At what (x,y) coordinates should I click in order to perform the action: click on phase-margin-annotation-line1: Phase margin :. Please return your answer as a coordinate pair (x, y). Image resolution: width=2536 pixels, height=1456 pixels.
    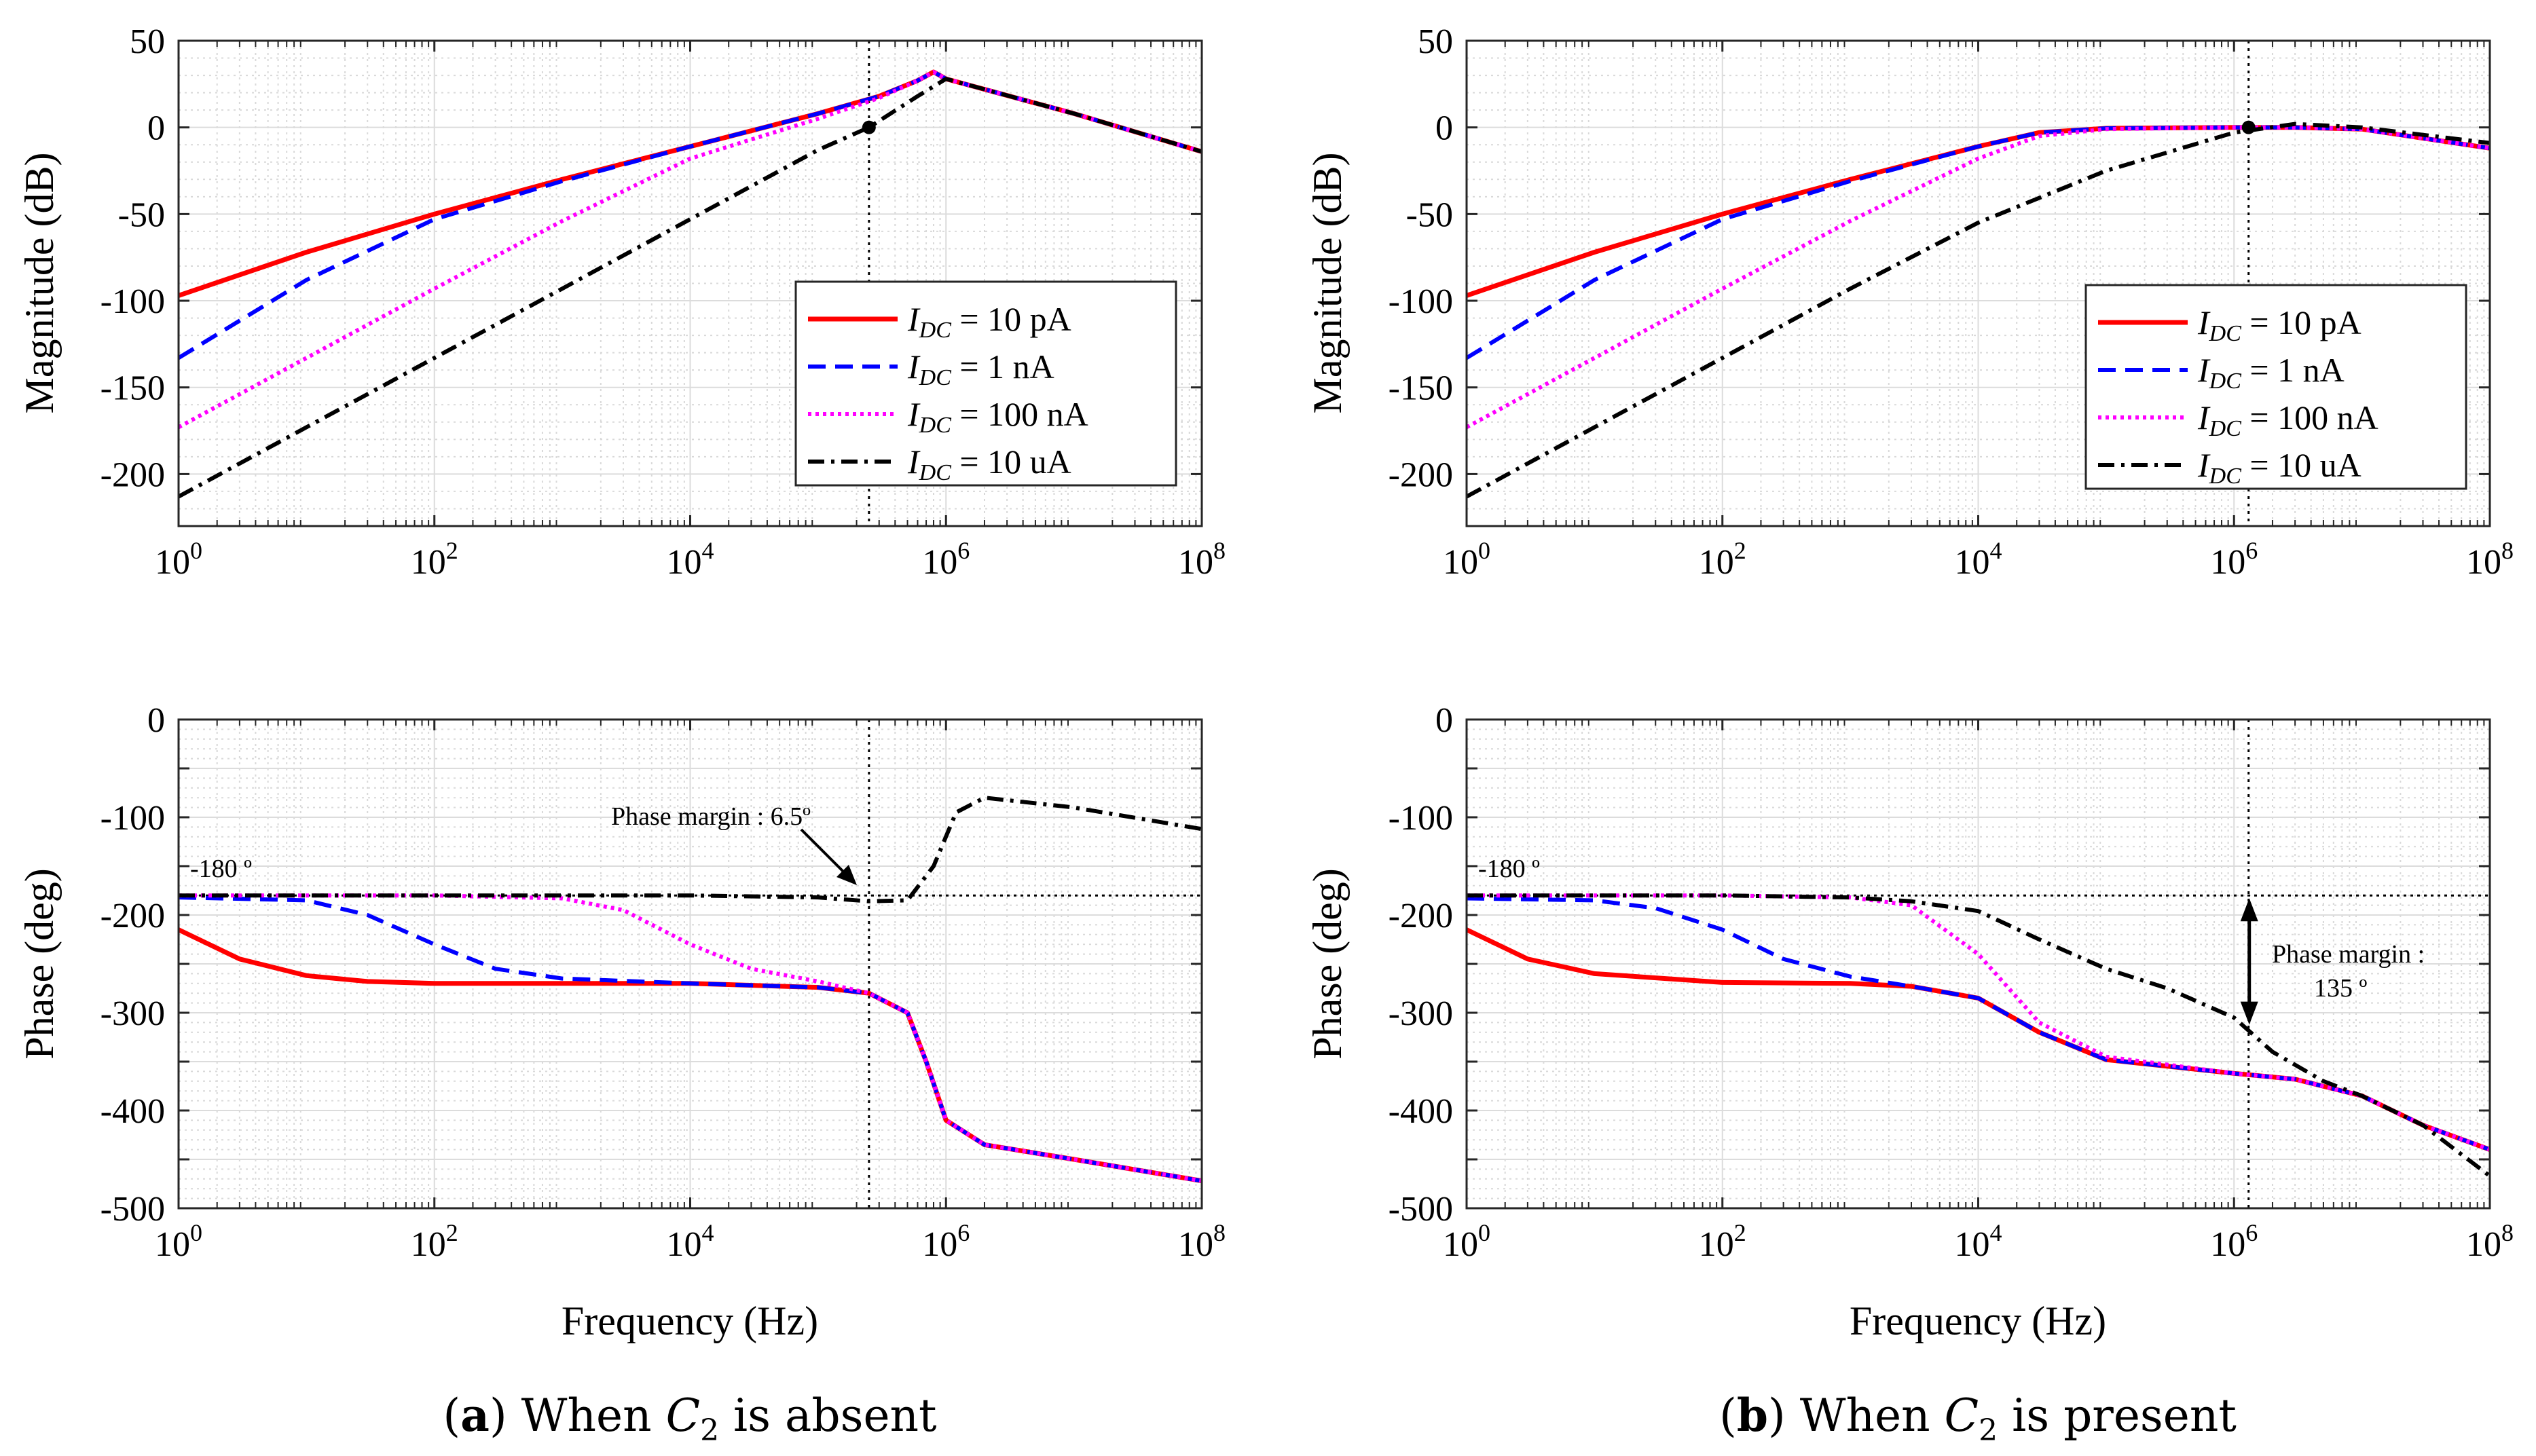
    Looking at the image, I should click on (2348, 955).